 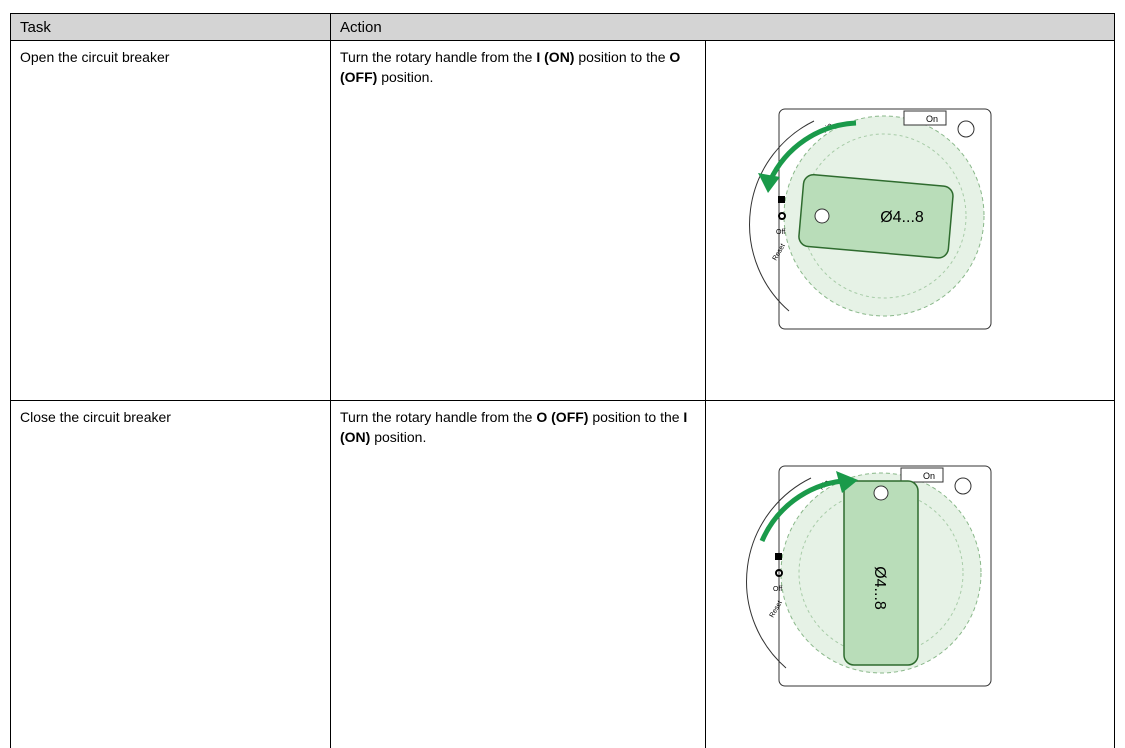 I want to click on task-cell: Open the circuit breaker, so click(x=170, y=220).